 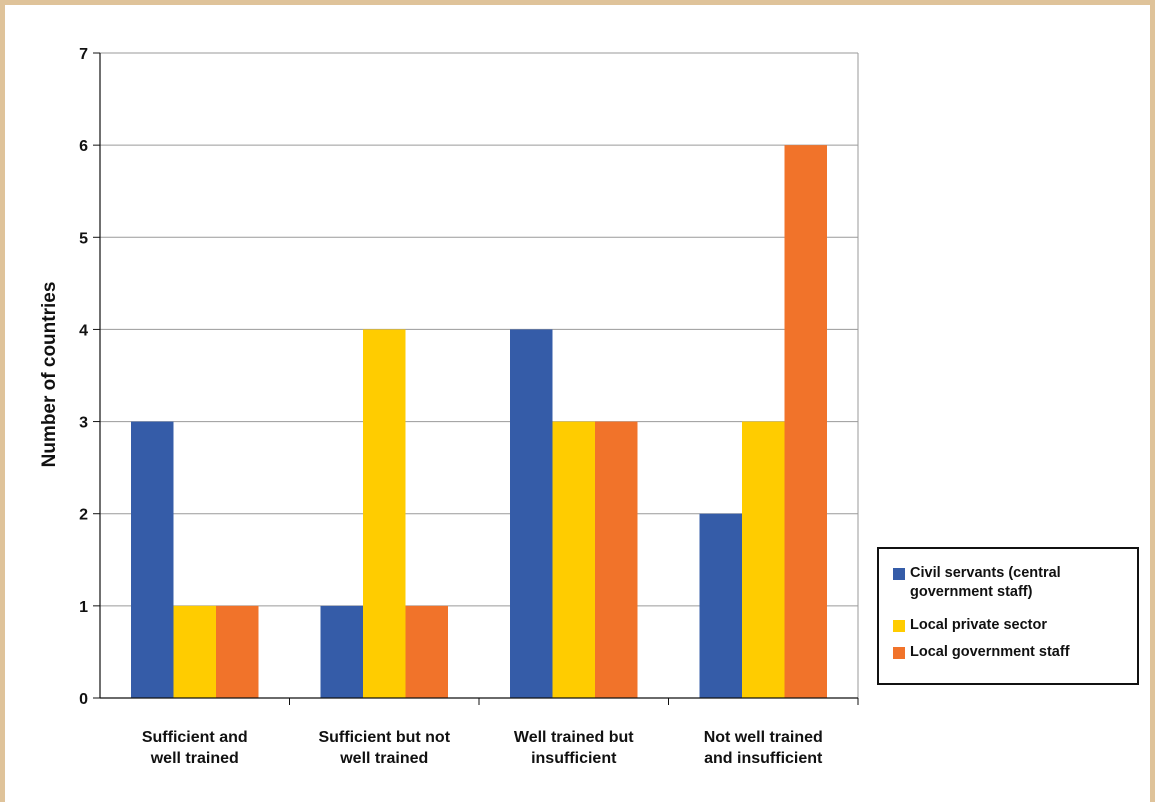 I want to click on legend-label: Local government staff, so click(x=990, y=652).